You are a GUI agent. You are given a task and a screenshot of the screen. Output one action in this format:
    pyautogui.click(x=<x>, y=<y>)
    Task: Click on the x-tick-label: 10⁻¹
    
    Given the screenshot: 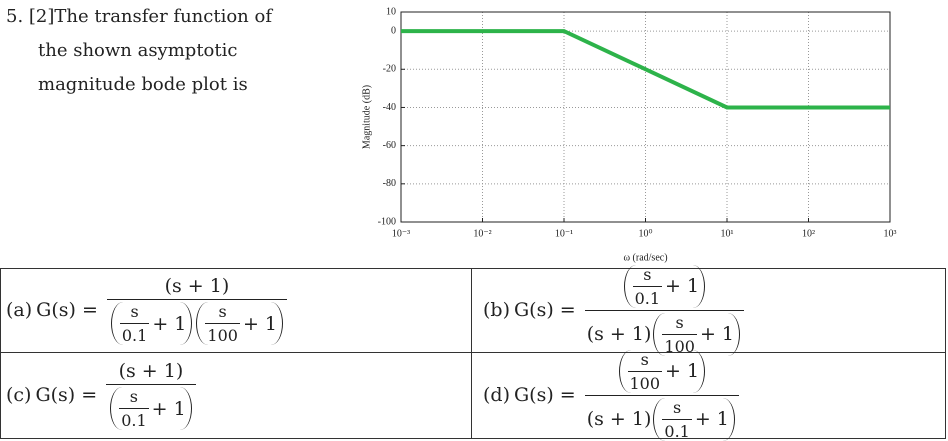 What is the action you would take?
    pyautogui.click(x=564, y=233)
    